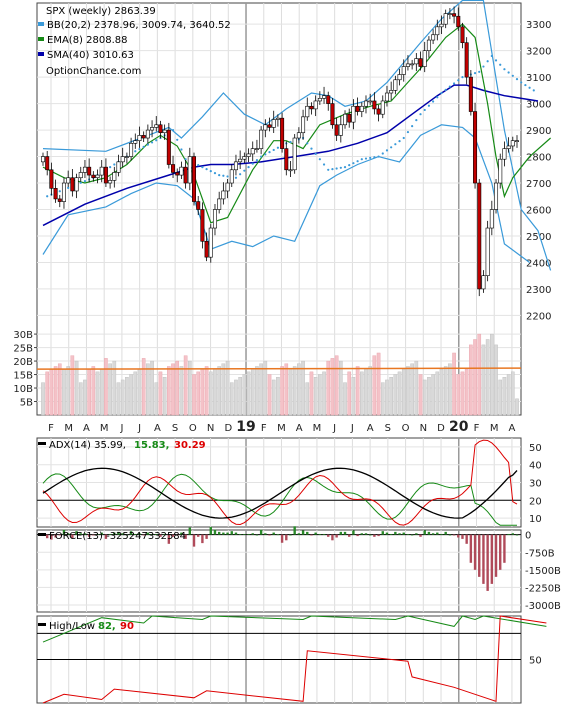  I want to click on price-tick-label: 2600, so click(538, 211).